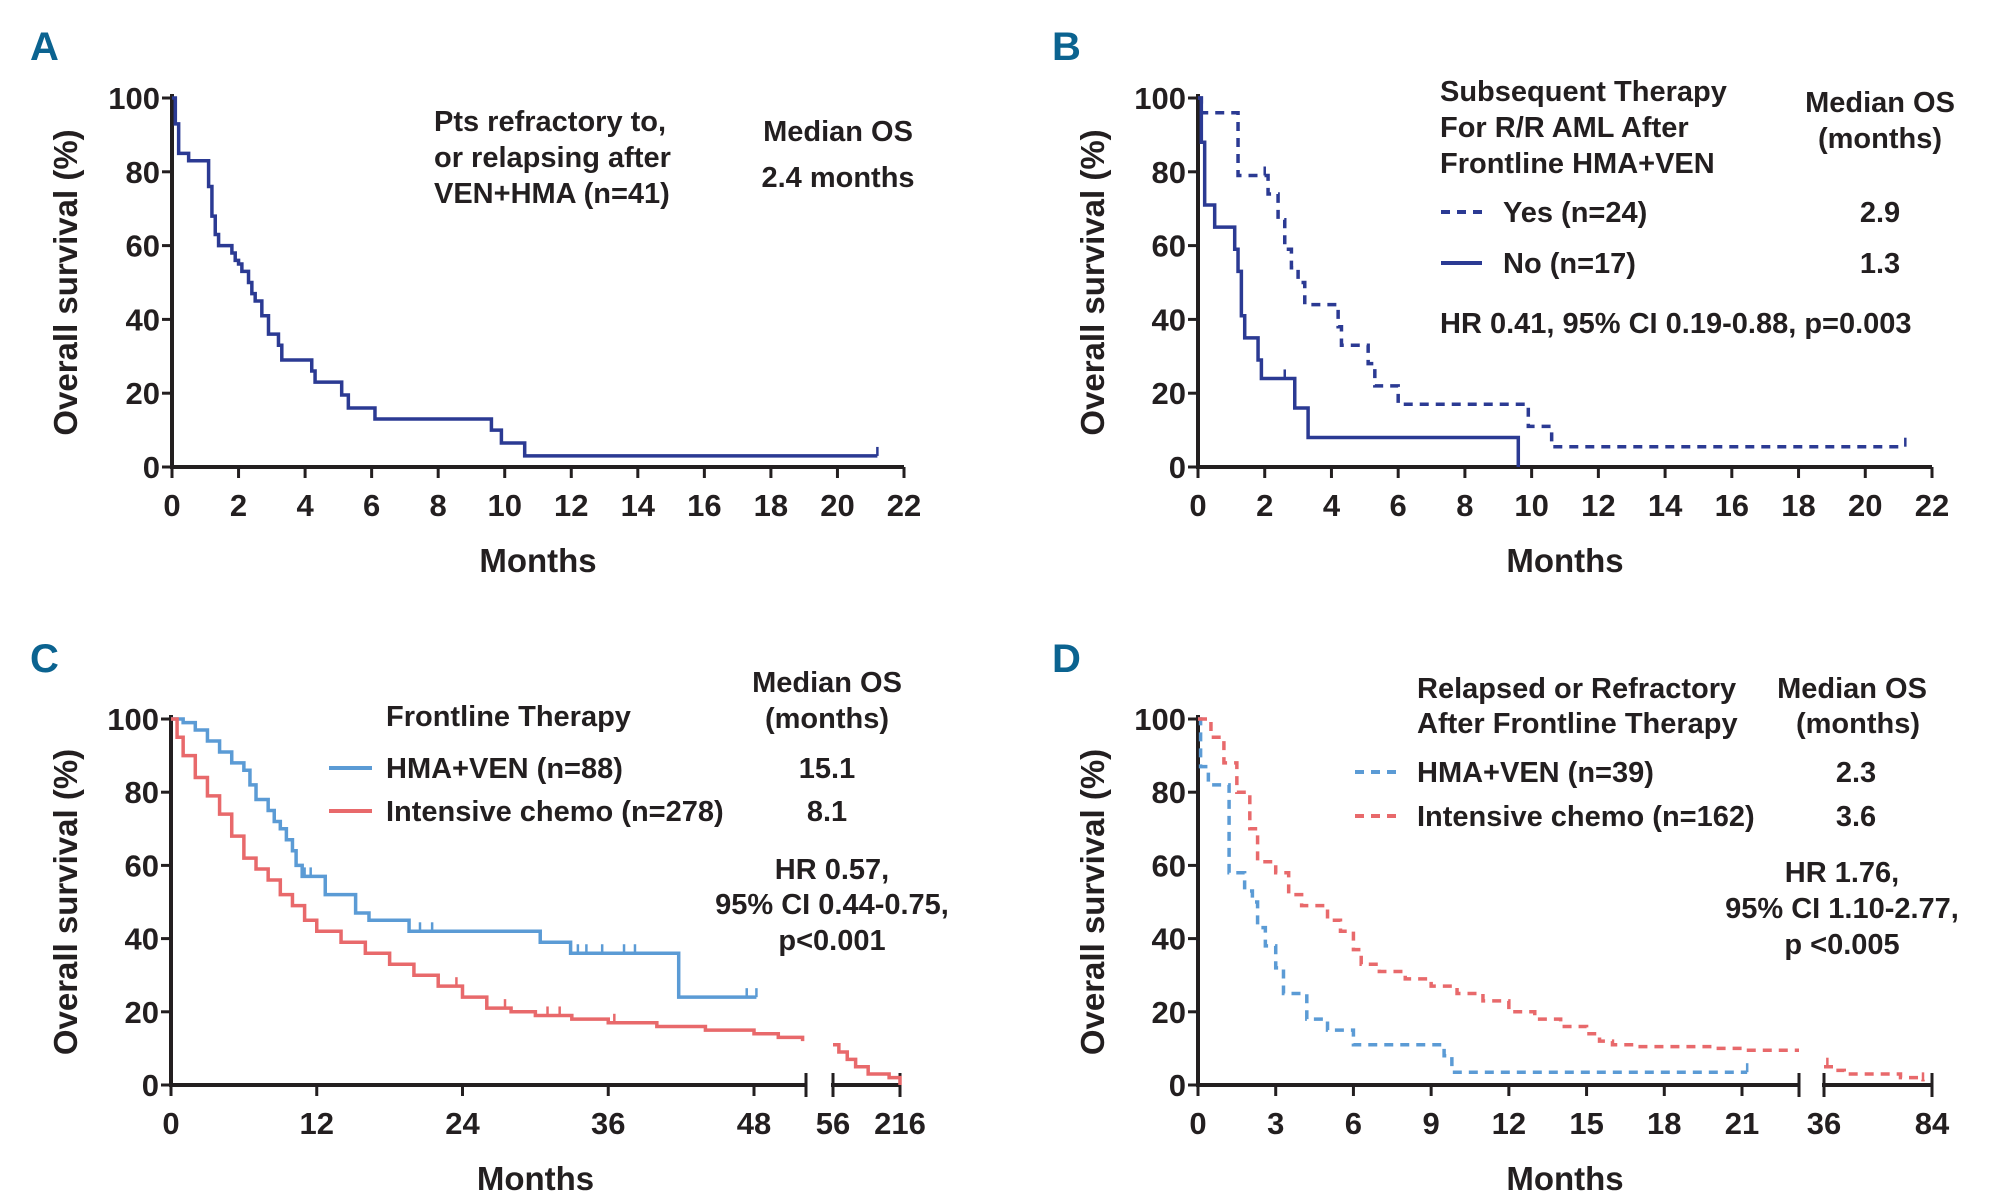  What do you see at coordinates (827, 812) in the screenshot?
I see `median-value: 8.1` at bounding box center [827, 812].